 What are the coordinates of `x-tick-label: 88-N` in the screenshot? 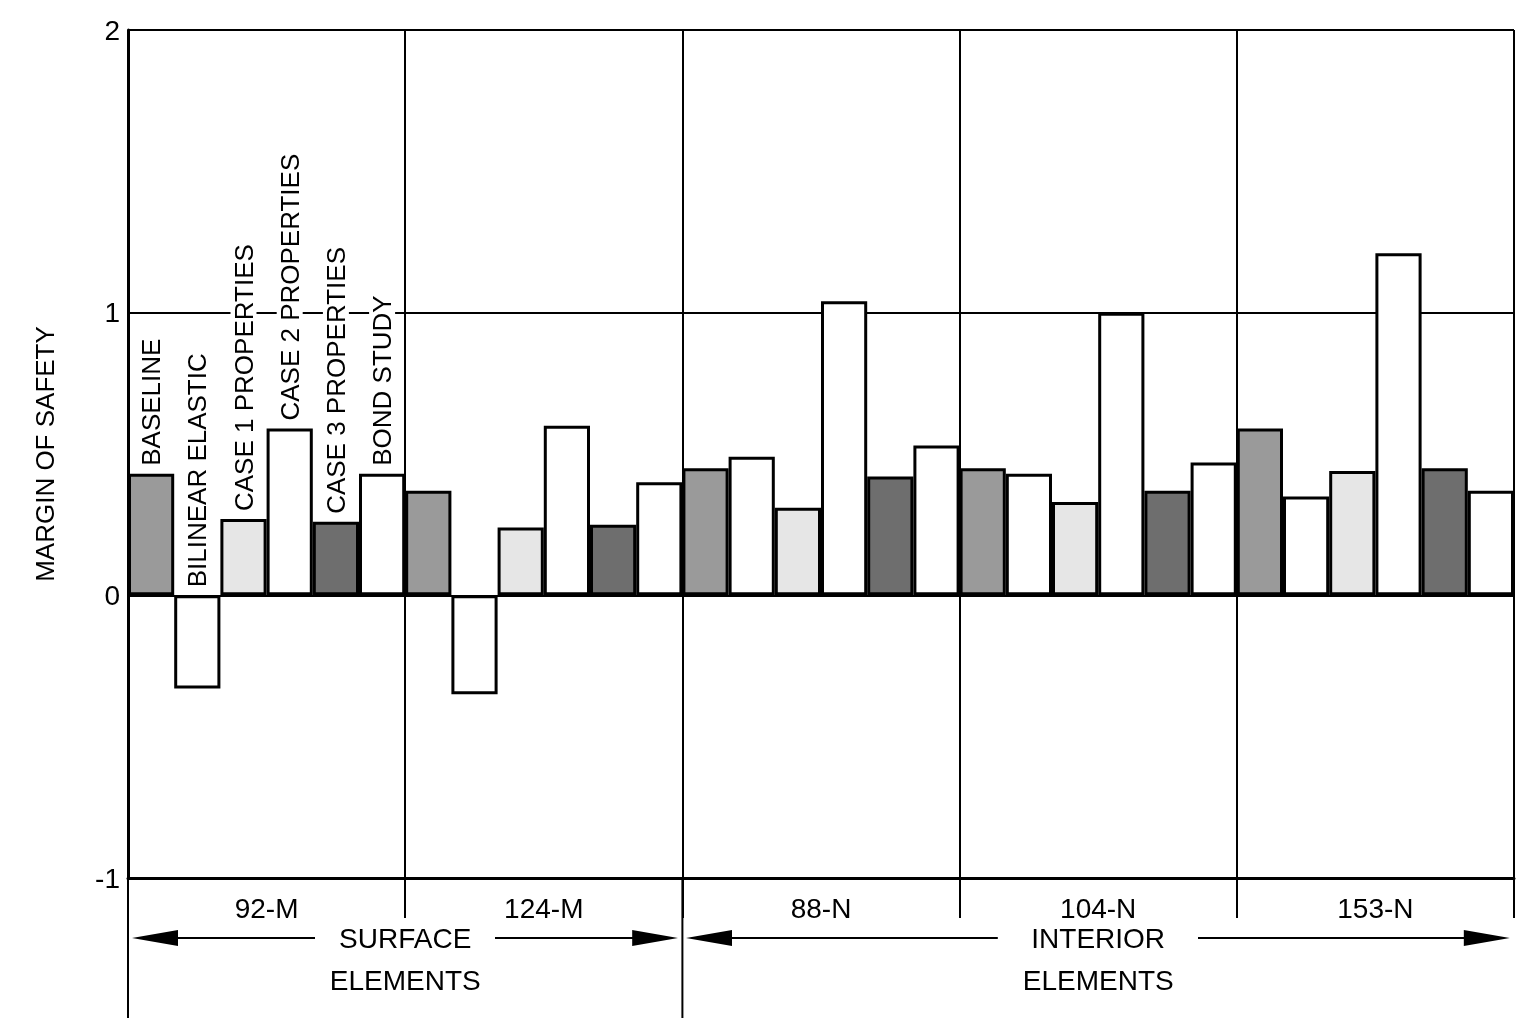 It's located at (821, 908).